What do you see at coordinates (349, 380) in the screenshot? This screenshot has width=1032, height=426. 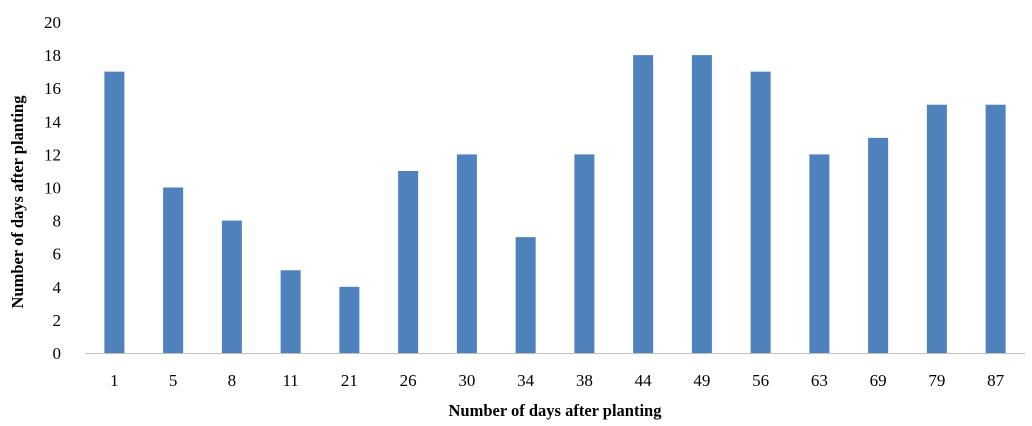 I see `x-tick-label: 21` at bounding box center [349, 380].